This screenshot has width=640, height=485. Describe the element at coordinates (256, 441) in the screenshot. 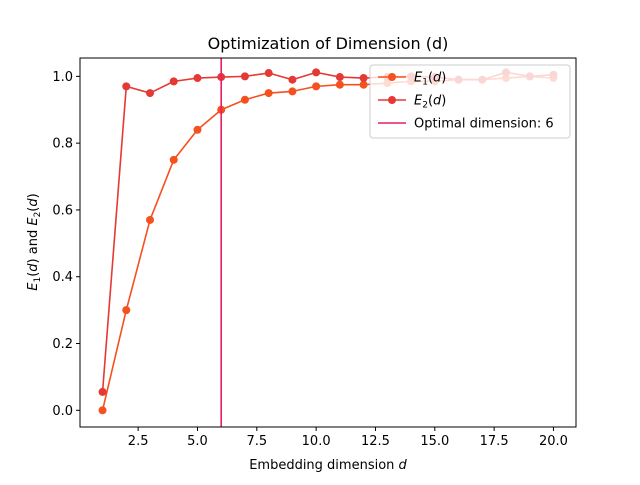

I see `x-tick-label: 7.5` at that location.